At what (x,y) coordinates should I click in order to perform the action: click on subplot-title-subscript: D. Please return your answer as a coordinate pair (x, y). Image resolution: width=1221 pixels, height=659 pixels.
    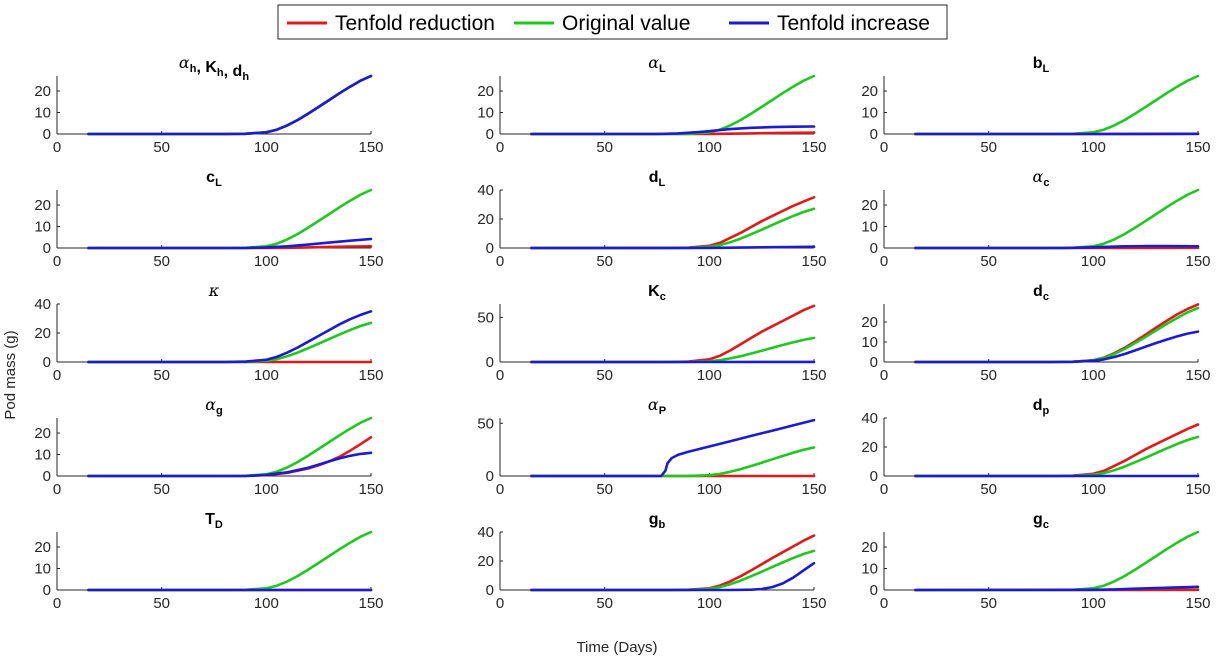
    Looking at the image, I should click on (219, 525).